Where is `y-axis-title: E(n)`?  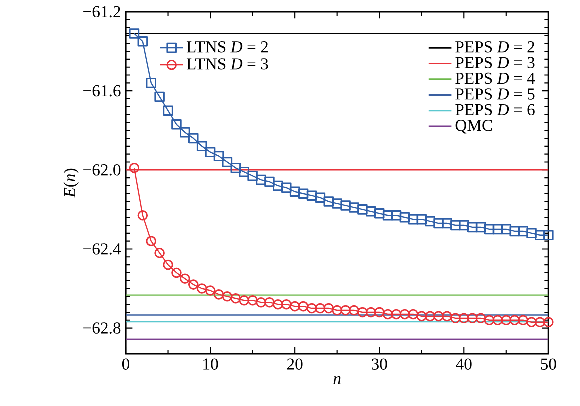
y-axis-title: E(n) is located at coordinates (71, 183).